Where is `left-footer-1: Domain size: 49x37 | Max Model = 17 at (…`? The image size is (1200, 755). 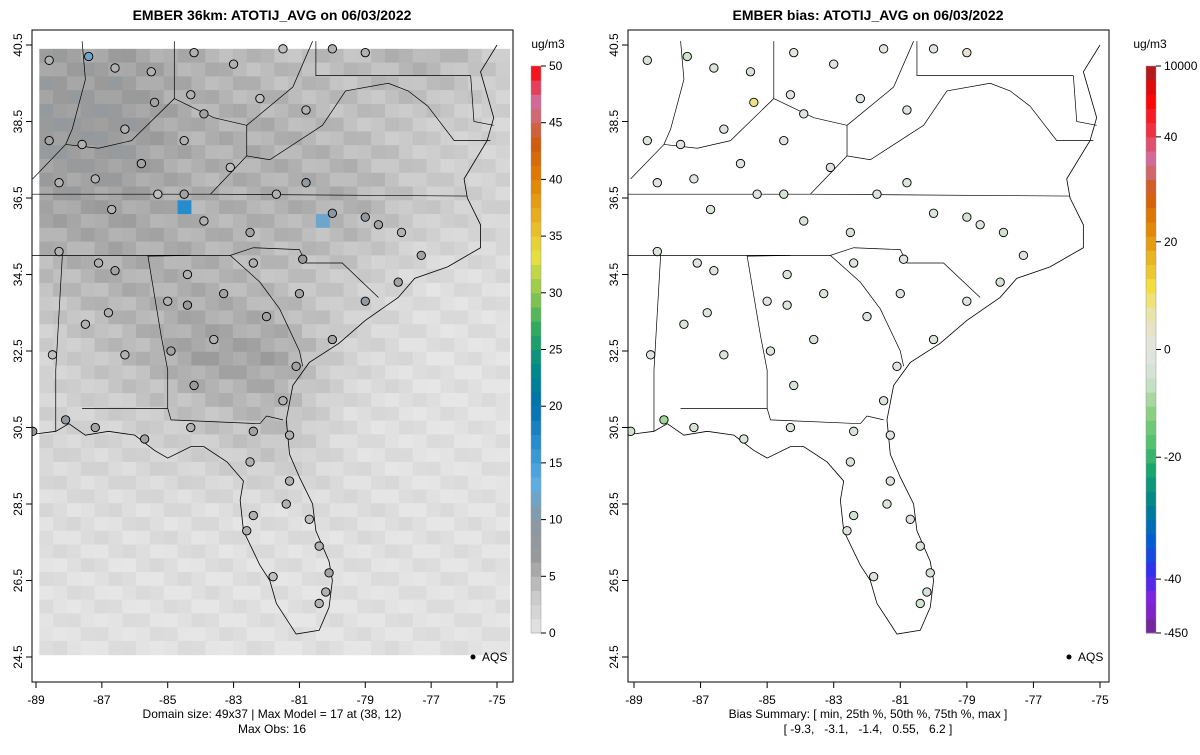 left-footer-1: Domain size: 49x37 | Max Model = 17 at (… is located at coordinates (272, 714).